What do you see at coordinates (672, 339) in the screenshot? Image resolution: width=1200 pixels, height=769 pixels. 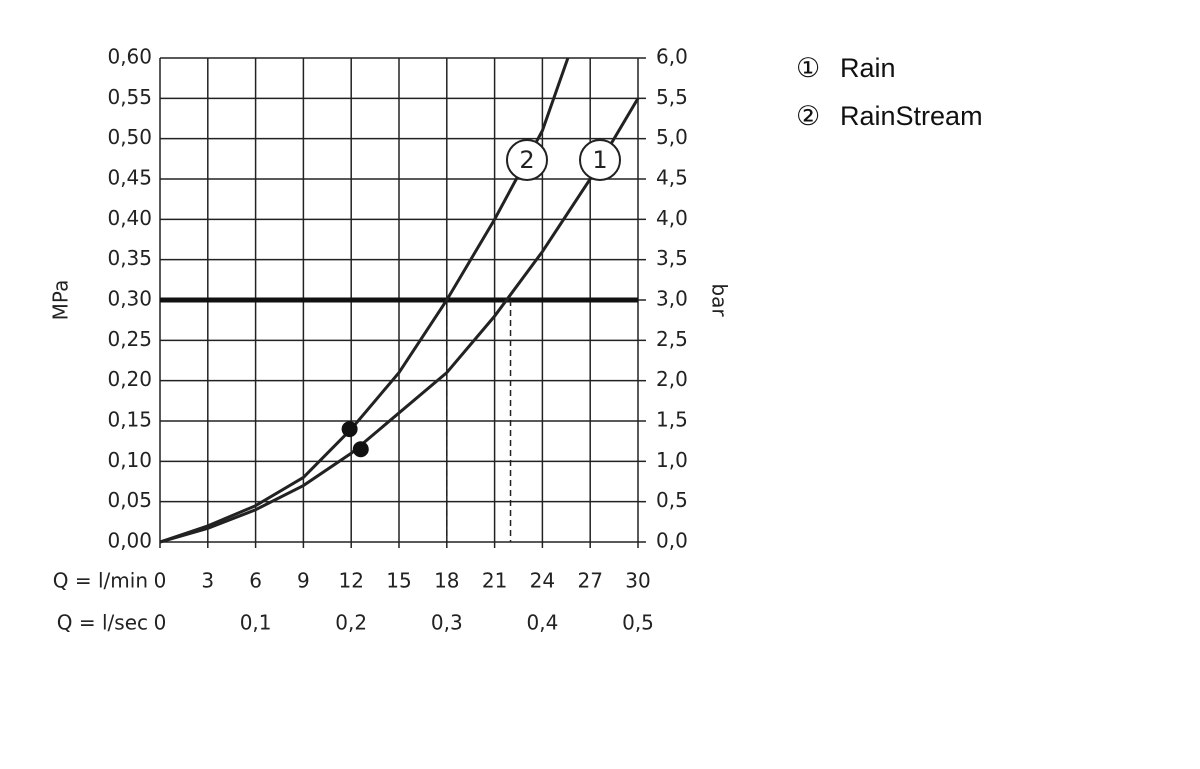 I see `y2-tick-label: 2,5` at bounding box center [672, 339].